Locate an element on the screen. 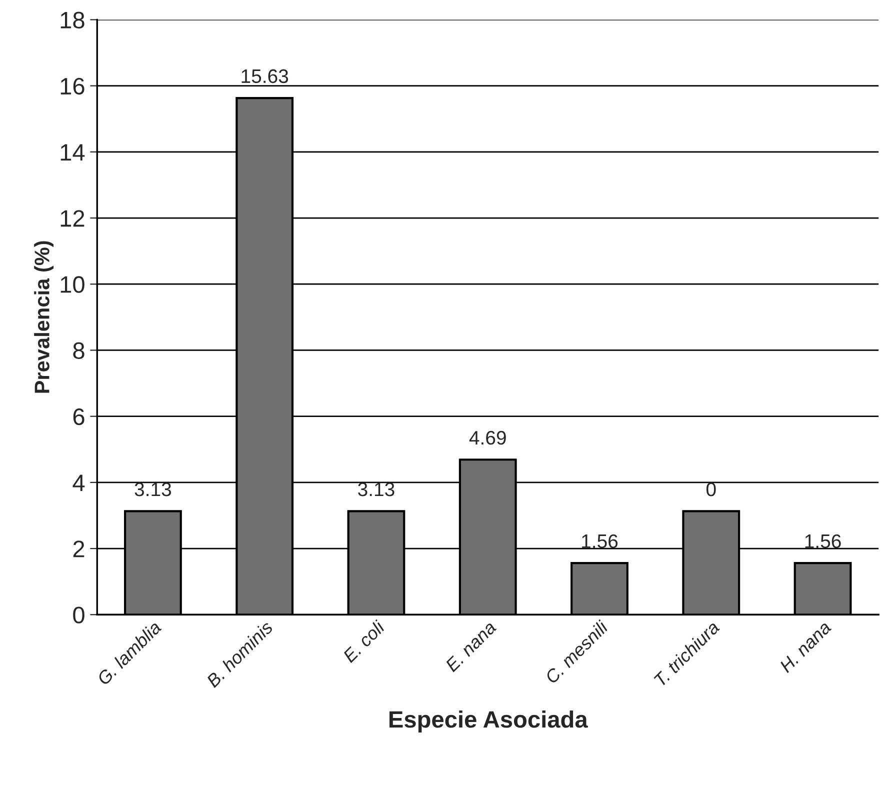  y-tick-label: 18 is located at coordinates (72, 20).